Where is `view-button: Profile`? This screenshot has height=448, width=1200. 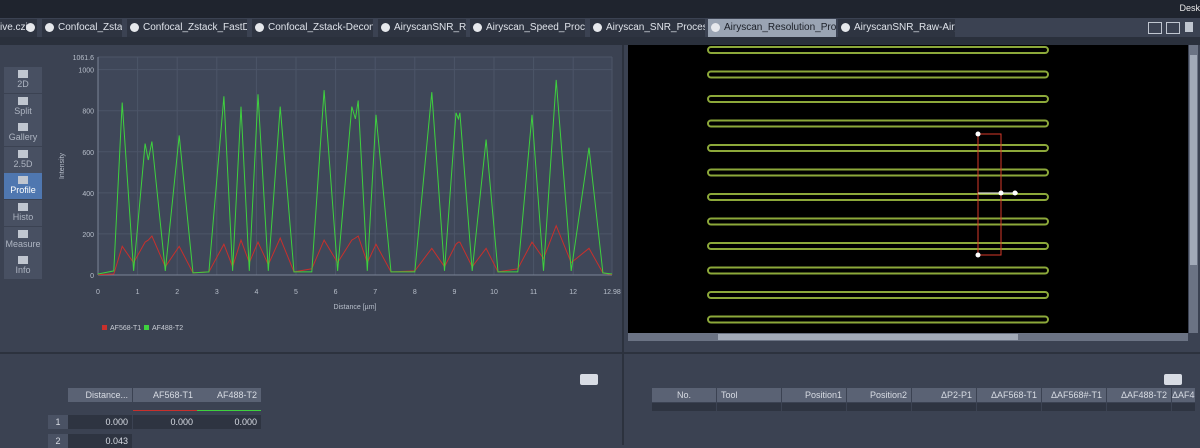
view-button: Profile is located at coordinates (23, 186).